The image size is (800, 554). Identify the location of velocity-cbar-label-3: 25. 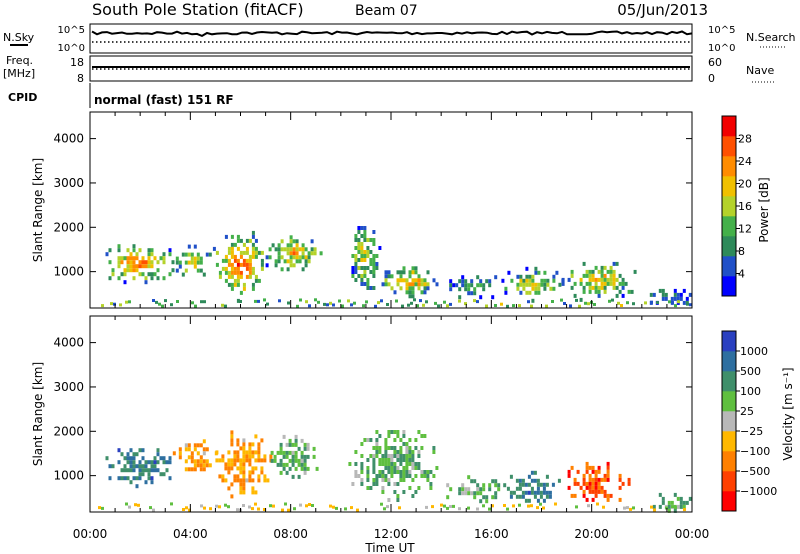
(747, 411).